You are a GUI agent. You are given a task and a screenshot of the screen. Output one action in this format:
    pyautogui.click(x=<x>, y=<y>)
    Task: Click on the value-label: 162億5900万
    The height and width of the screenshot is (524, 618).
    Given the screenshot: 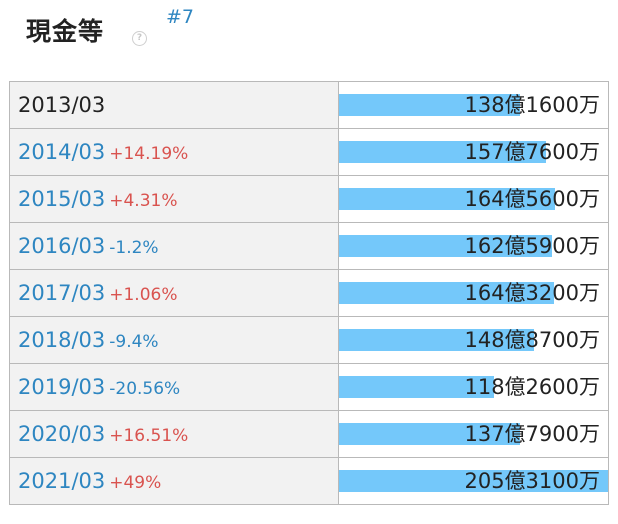 What is the action you would take?
    pyautogui.click(x=532, y=246)
    